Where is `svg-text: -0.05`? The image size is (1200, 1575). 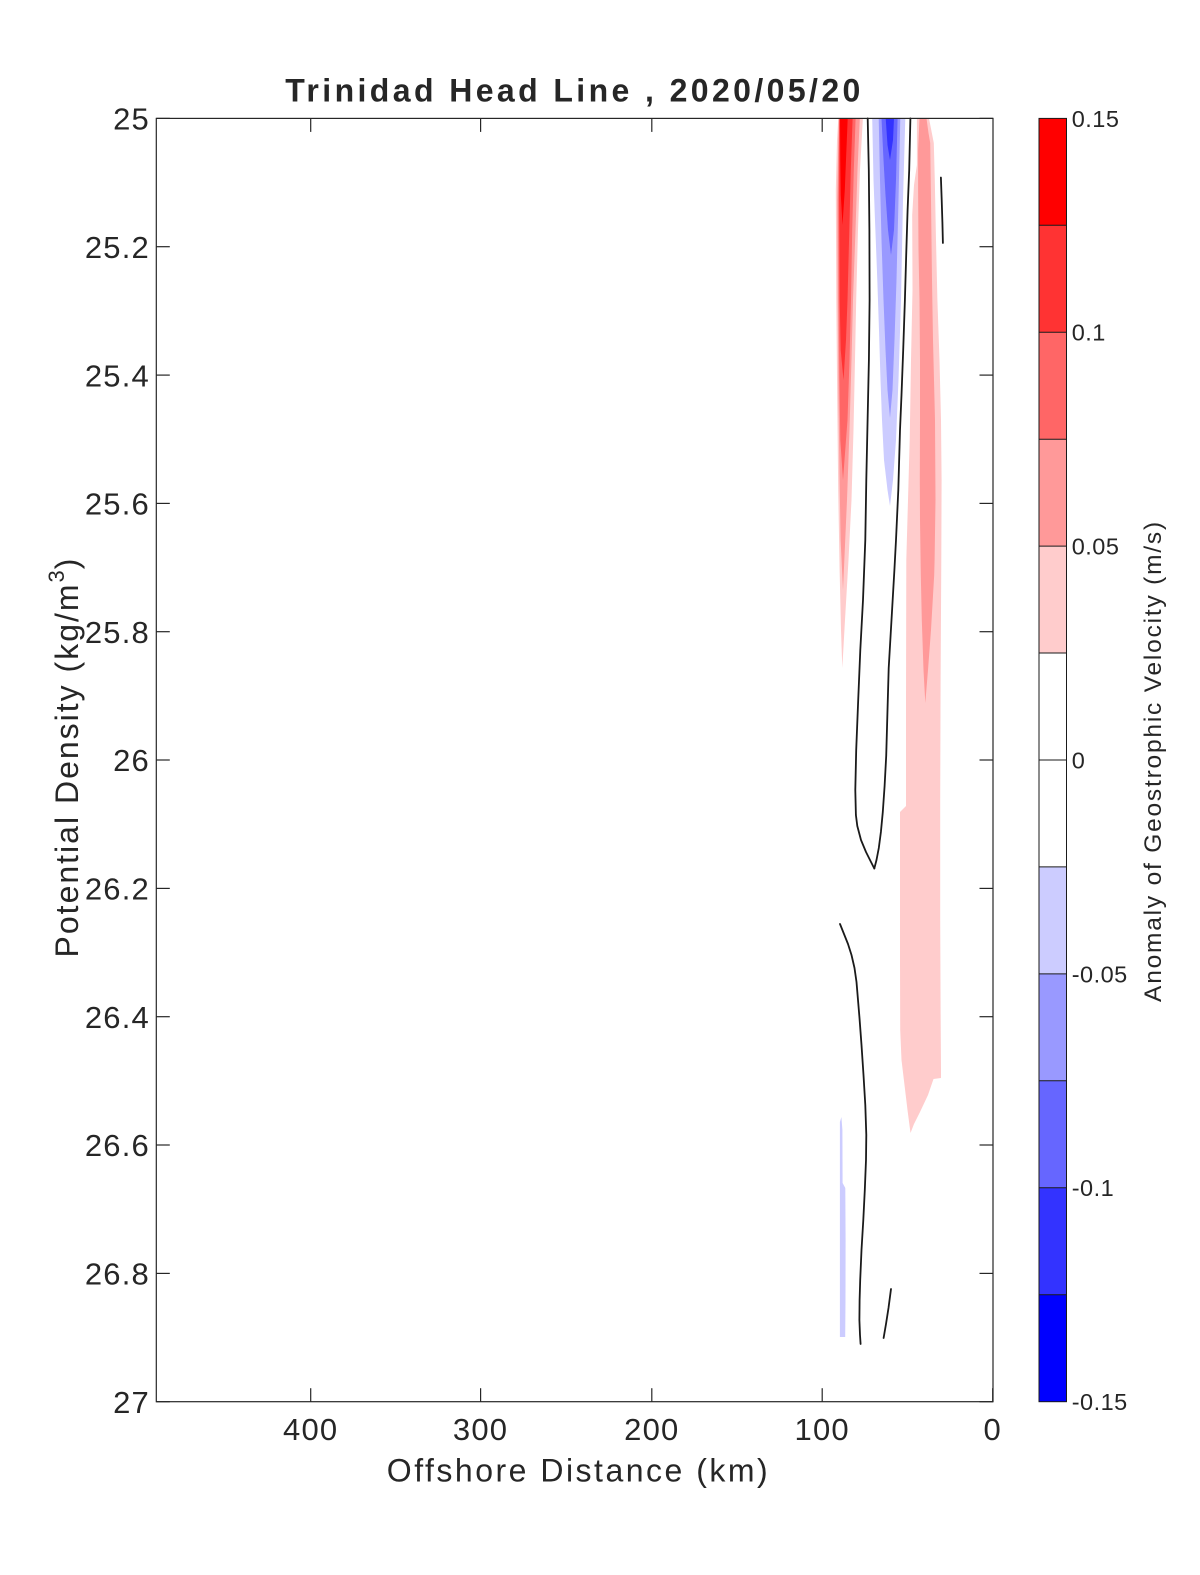 svg-text: -0.05 is located at coordinates (1100, 974).